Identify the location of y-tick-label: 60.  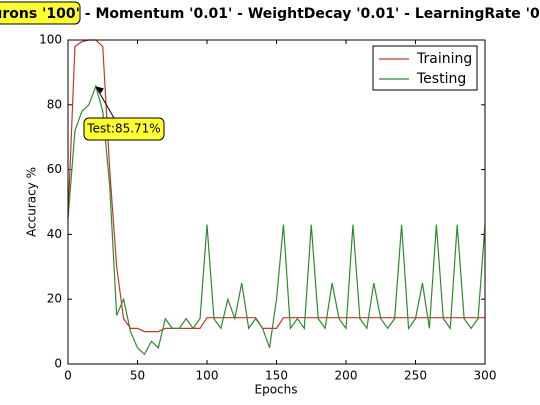
(54, 169).